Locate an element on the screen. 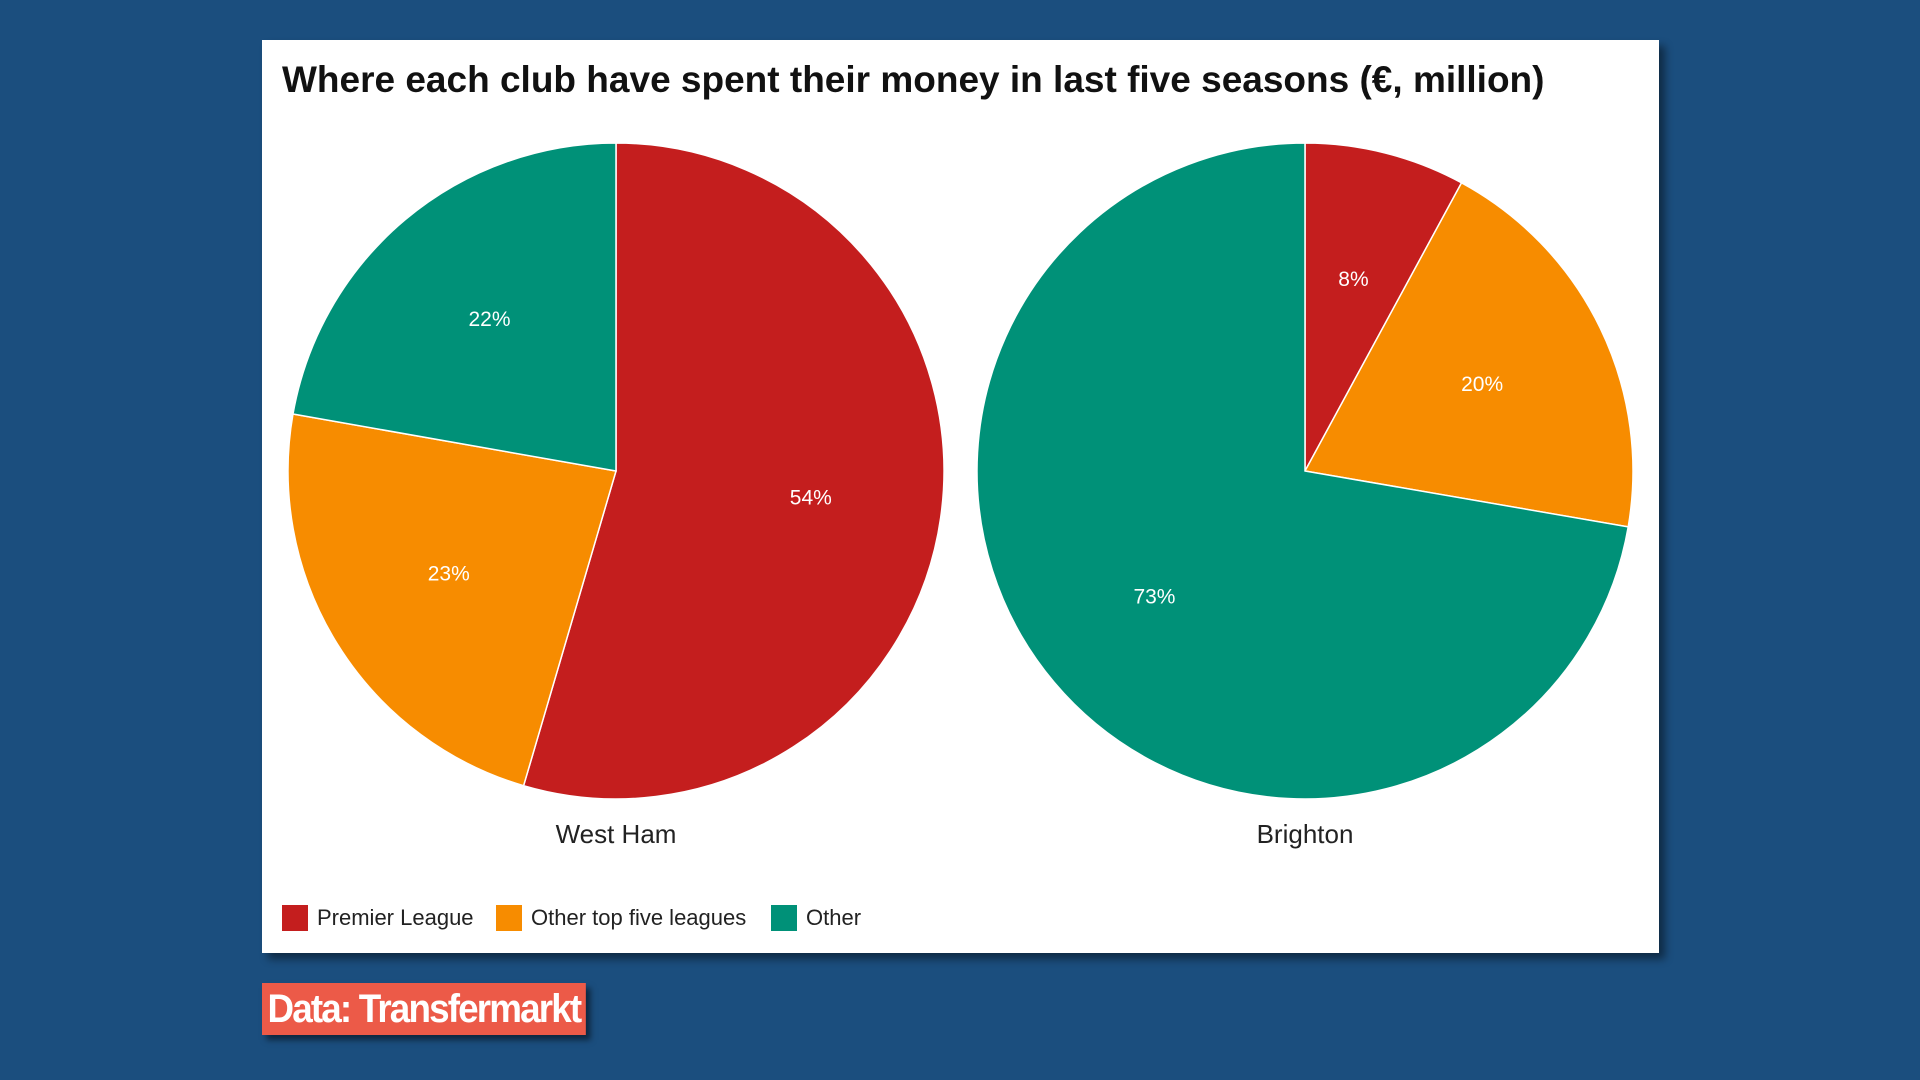 This screenshot has height=1080, width=1920. slice-label: 23% is located at coordinates (449, 573).